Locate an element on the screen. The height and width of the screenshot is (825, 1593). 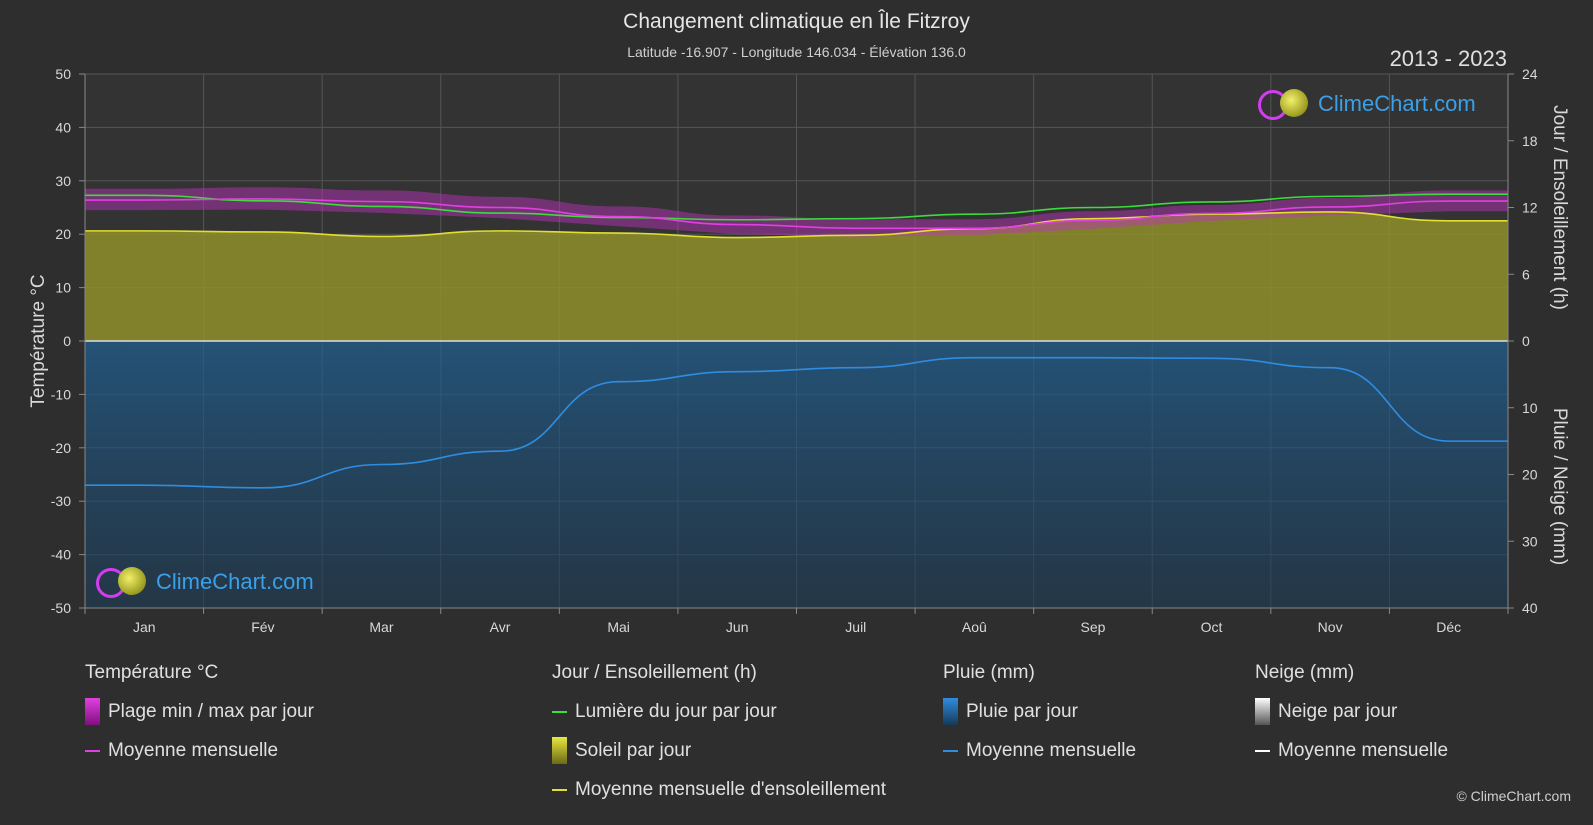
x-tick-label: Aoû is located at coordinates (974, 627).